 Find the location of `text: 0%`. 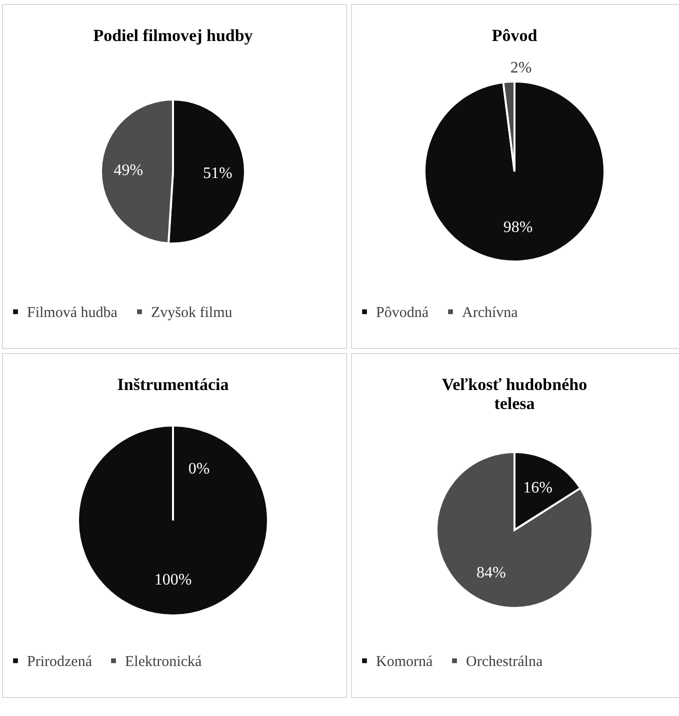

text: 0% is located at coordinates (199, 469).